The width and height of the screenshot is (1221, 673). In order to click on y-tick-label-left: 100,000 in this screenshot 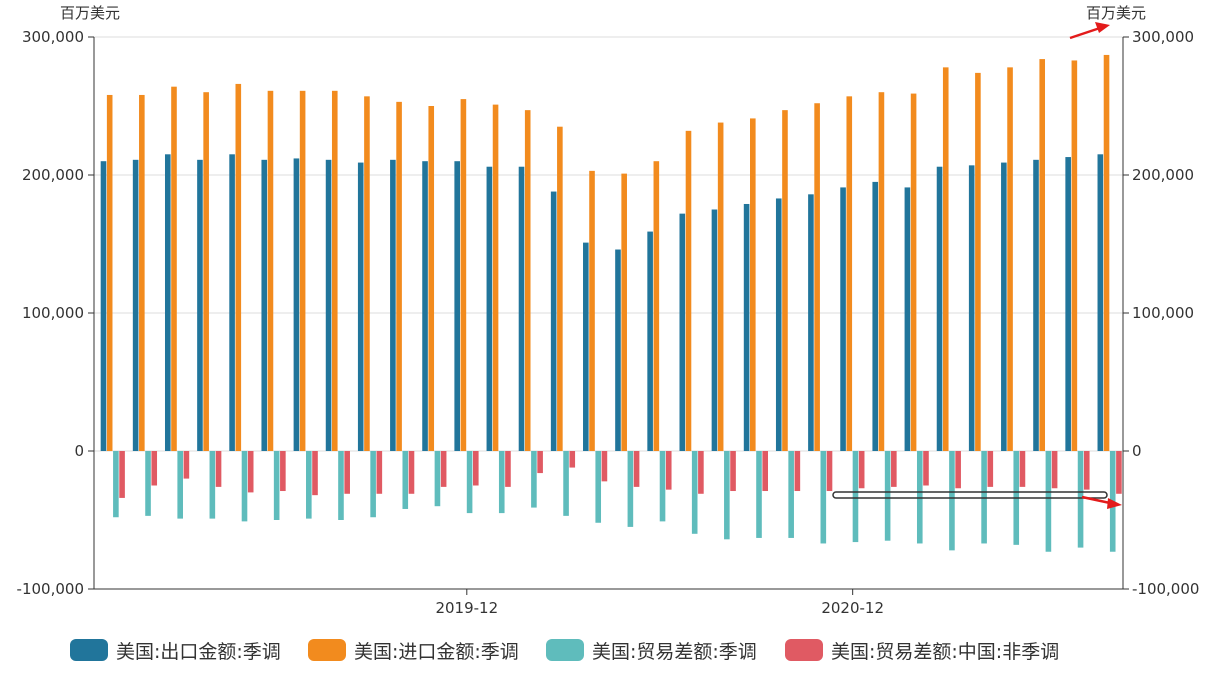, I will do `click(53, 313)`.